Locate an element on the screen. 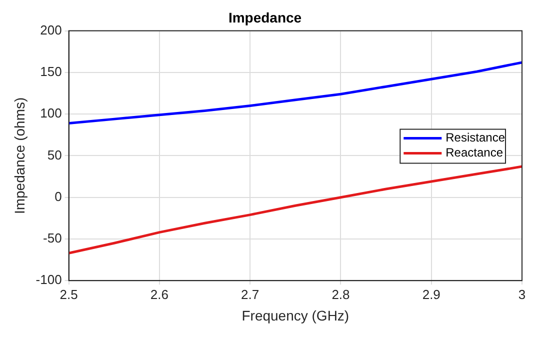 Image resolution: width=560 pixels, height=337 pixels. y-tick-label: 200 is located at coordinates (51, 30).